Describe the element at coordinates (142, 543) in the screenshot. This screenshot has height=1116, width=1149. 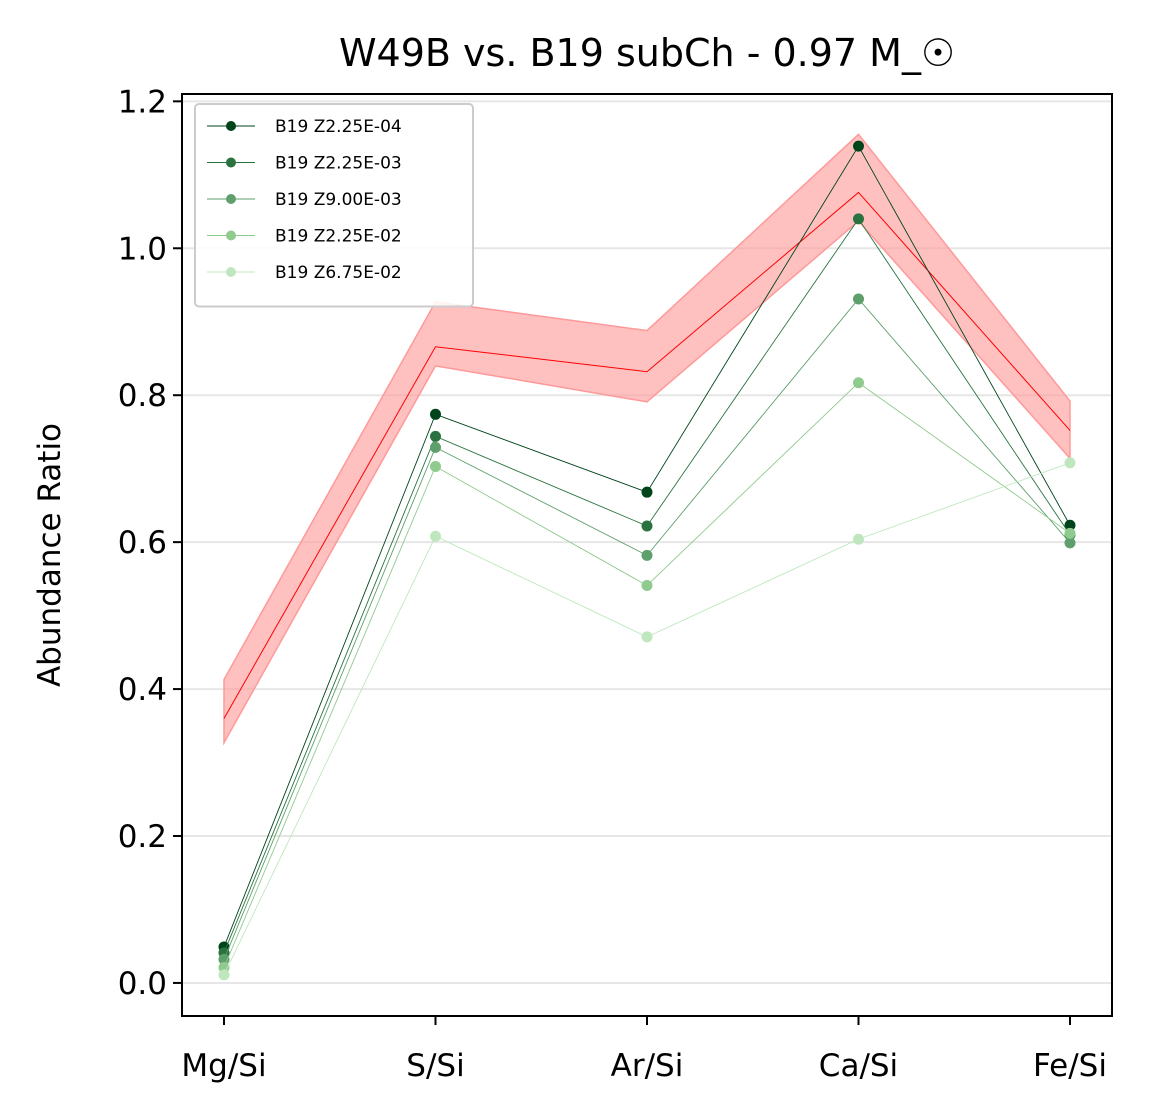
I see `y-tick-label: 0.6` at that location.